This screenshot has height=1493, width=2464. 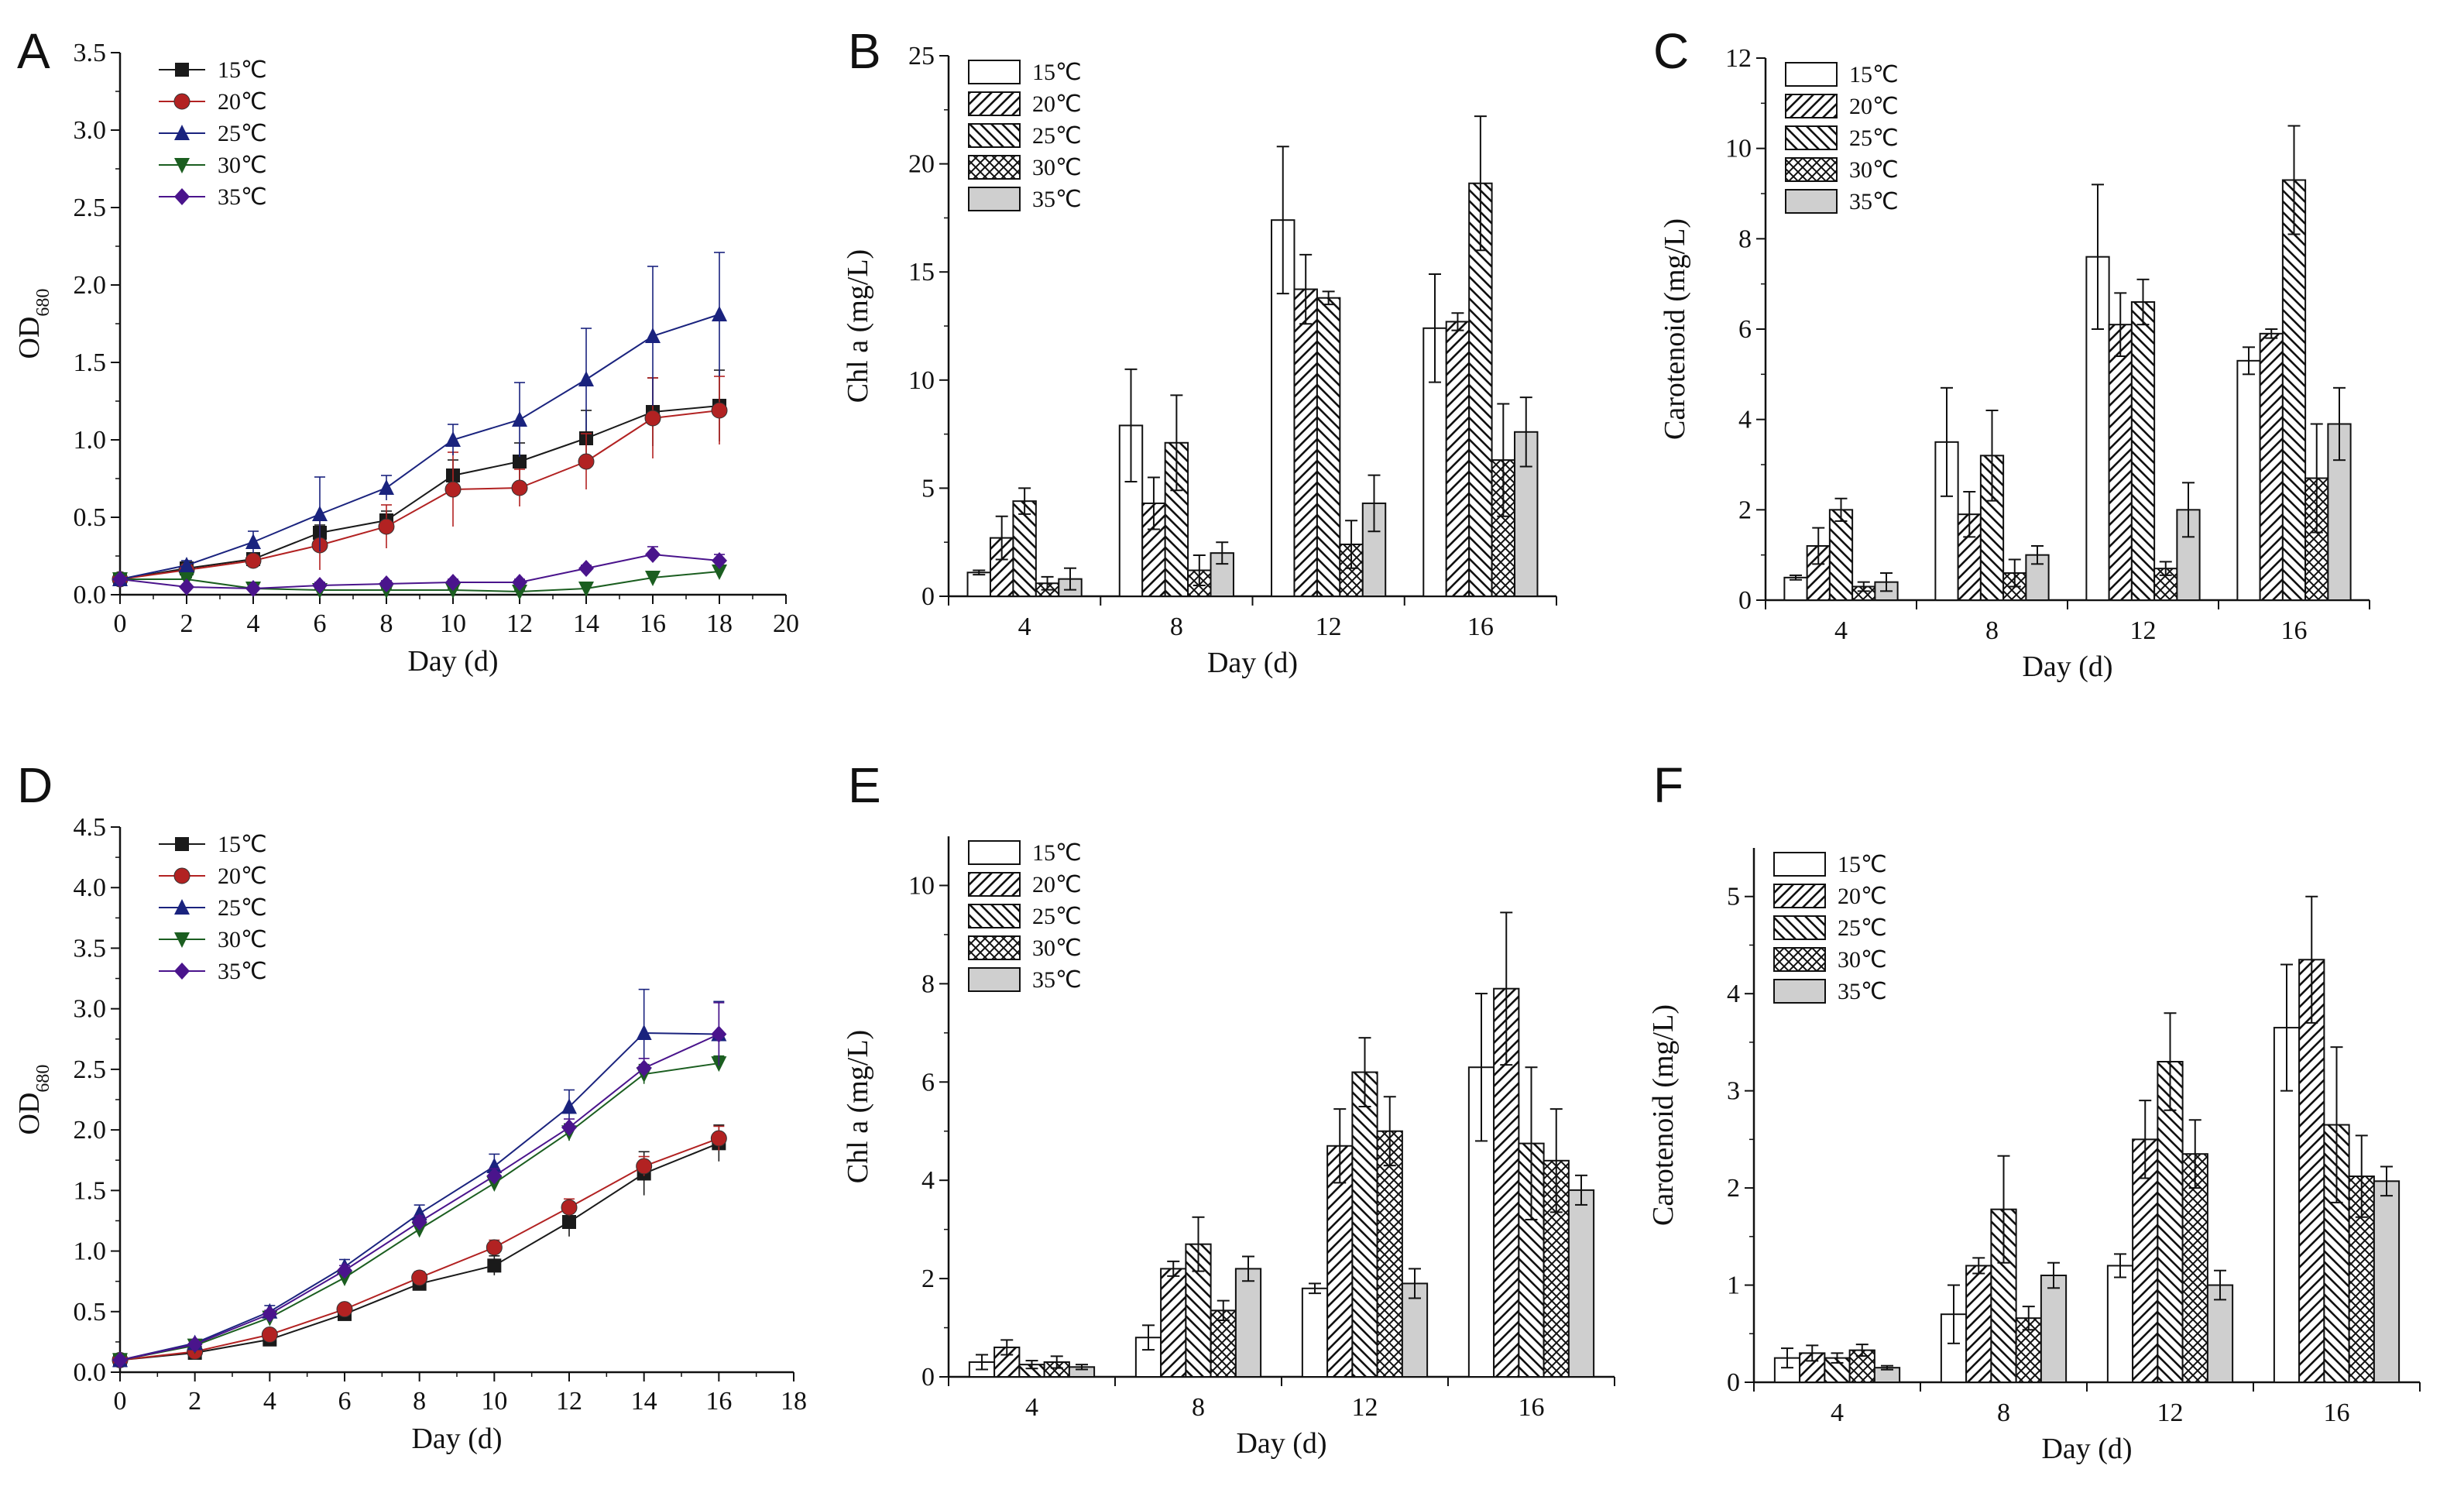 I want to click on panel-e-y-tick-label: 4, so click(x=928, y=1180).